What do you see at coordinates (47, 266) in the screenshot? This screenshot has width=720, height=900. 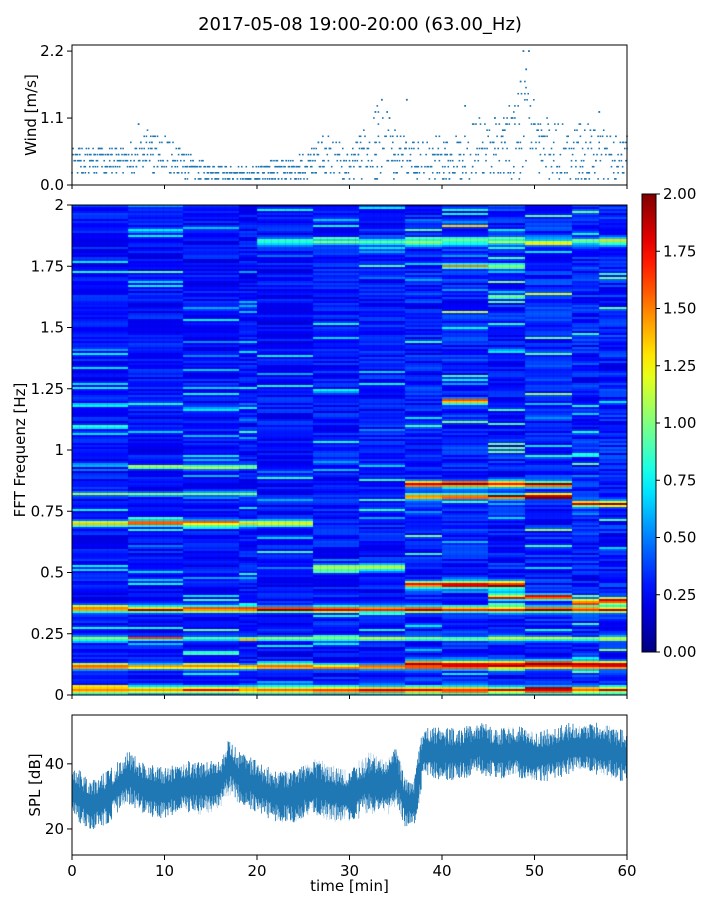 I see `spectrogram-ytick-label: 1.75` at bounding box center [47, 266].